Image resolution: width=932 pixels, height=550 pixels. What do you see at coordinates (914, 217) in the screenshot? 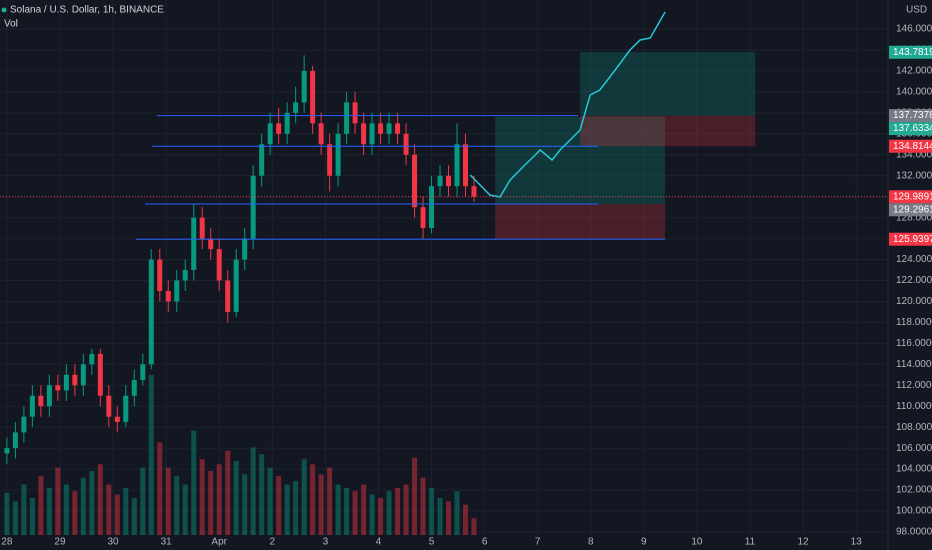
I see `y-tick-label: 128.0000` at bounding box center [914, 217].